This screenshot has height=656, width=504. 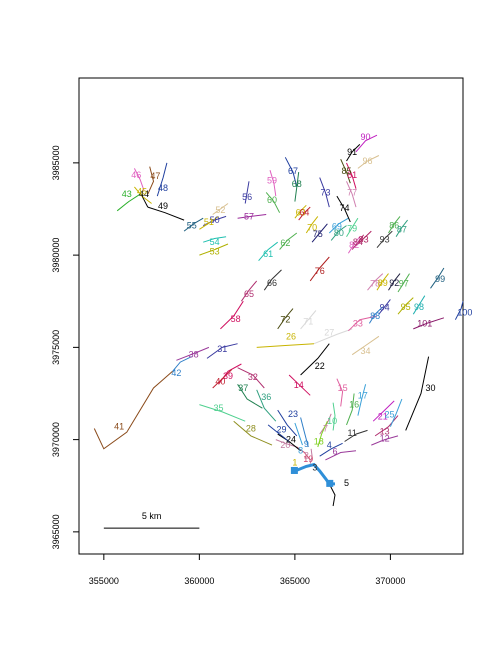 I want to click on reach-88-label: 88, so click(x=375, y=316).